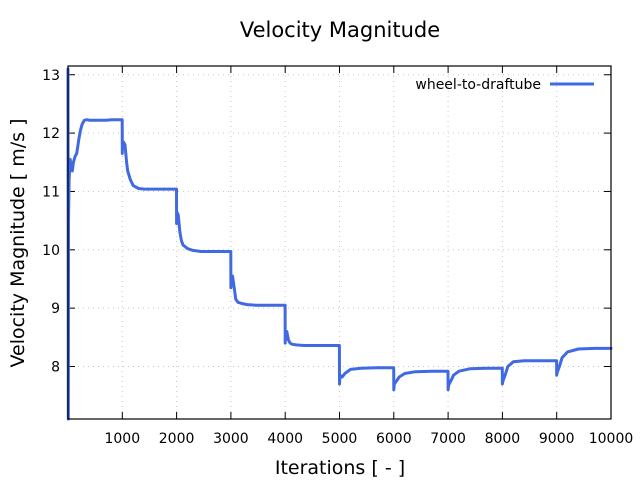 The image size is (640, 480). Describe the element at coordinates (285, 439) in the screenshot. I see `x-tick-label: 4000` at that location.